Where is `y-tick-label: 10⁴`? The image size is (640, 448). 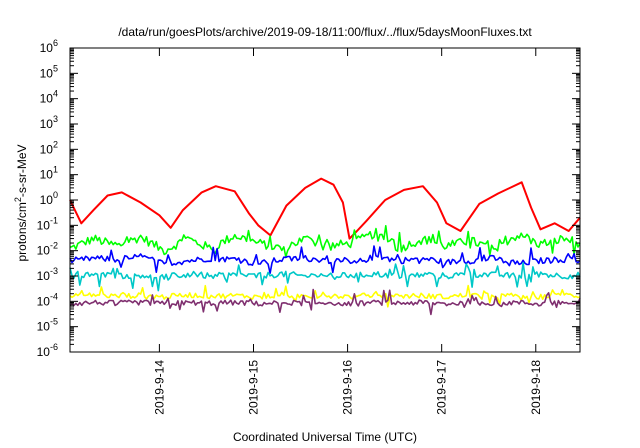 y-tick-label: 10⁴ is located at coordinates (49, 97).